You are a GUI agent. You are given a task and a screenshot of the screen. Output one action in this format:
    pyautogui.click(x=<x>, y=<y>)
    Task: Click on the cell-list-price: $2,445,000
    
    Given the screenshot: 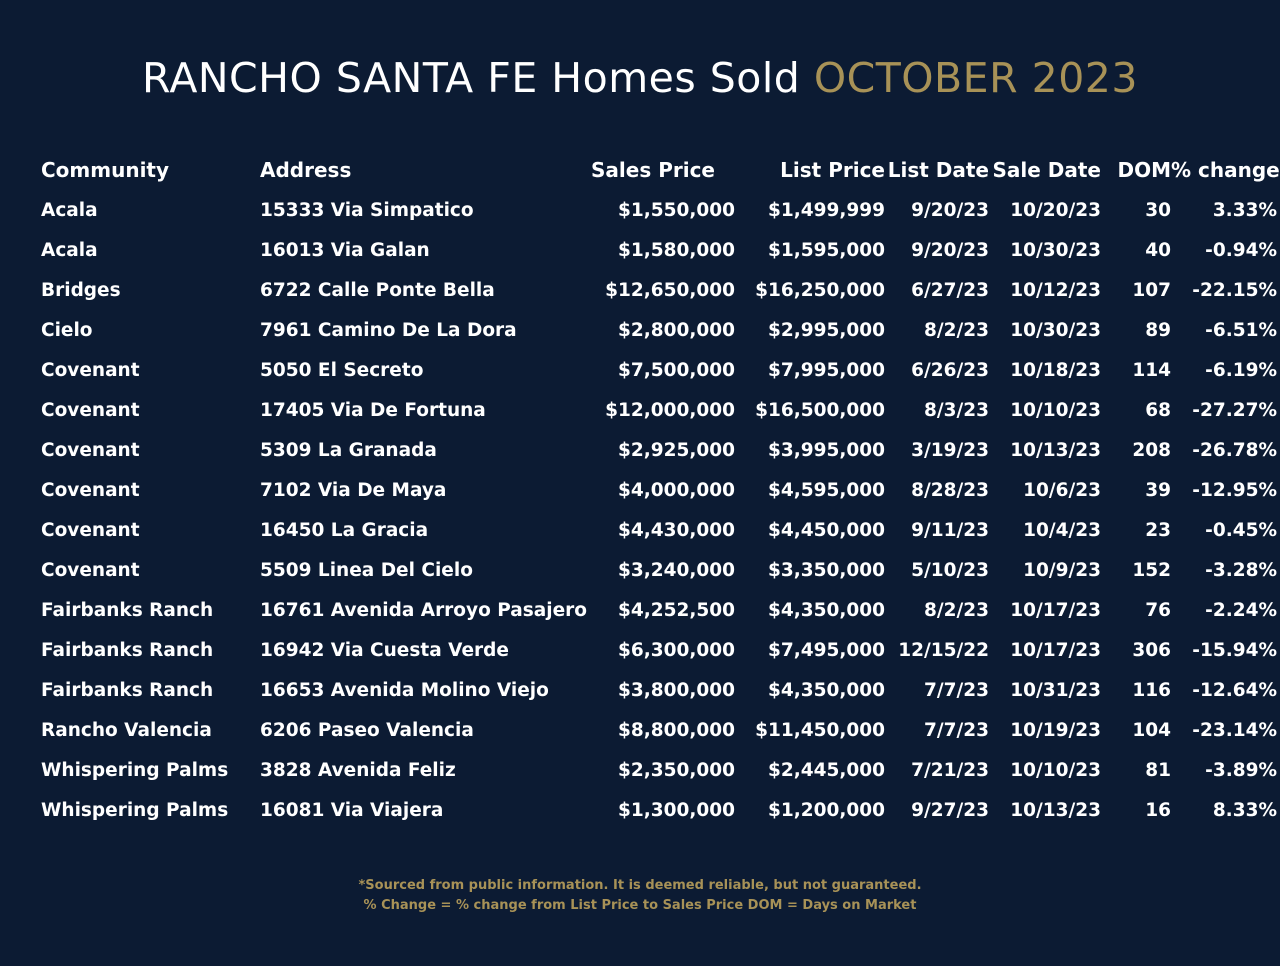 What is the action you would take?
    pyautogui.click(x=826, y=770)
    